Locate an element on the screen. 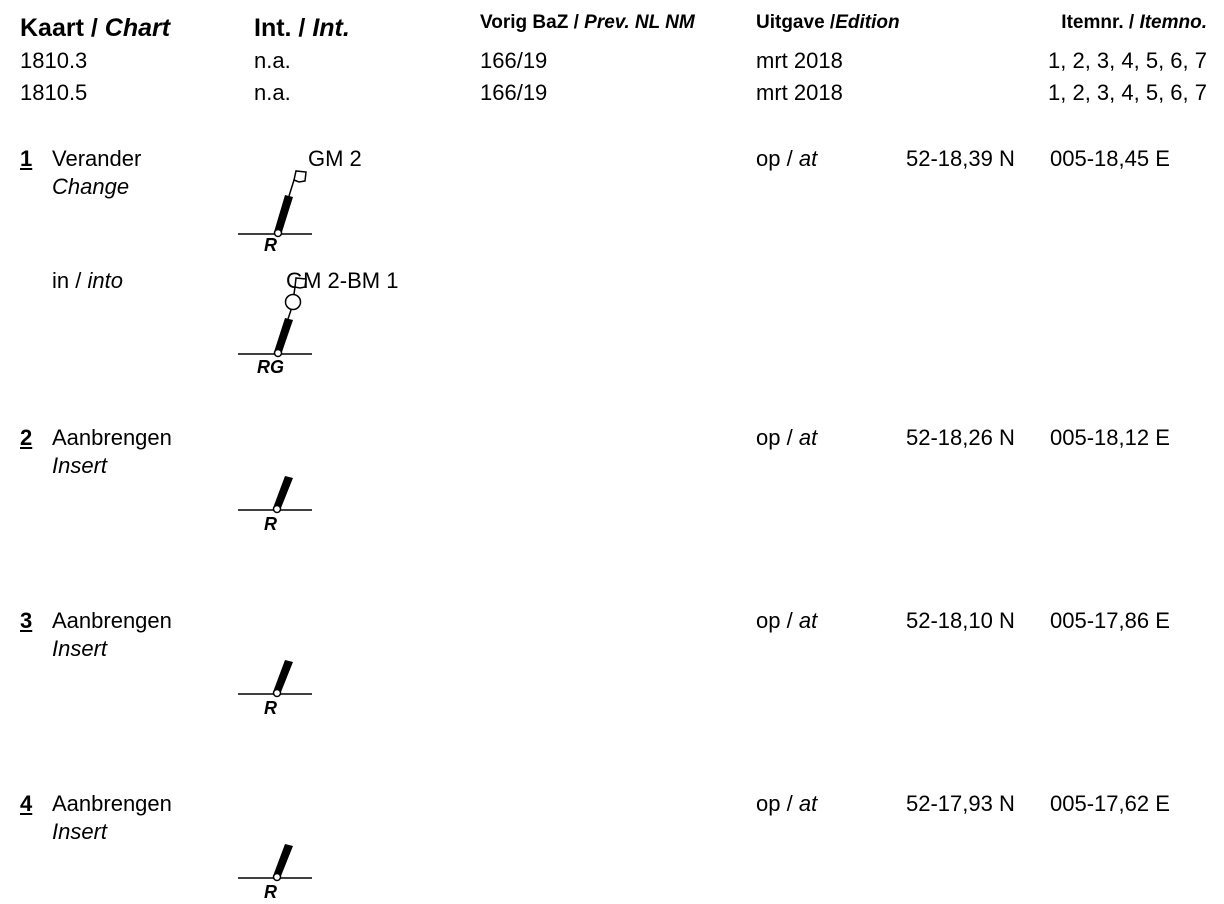  item-4-number: 4 is located at coordinates (26, 803).